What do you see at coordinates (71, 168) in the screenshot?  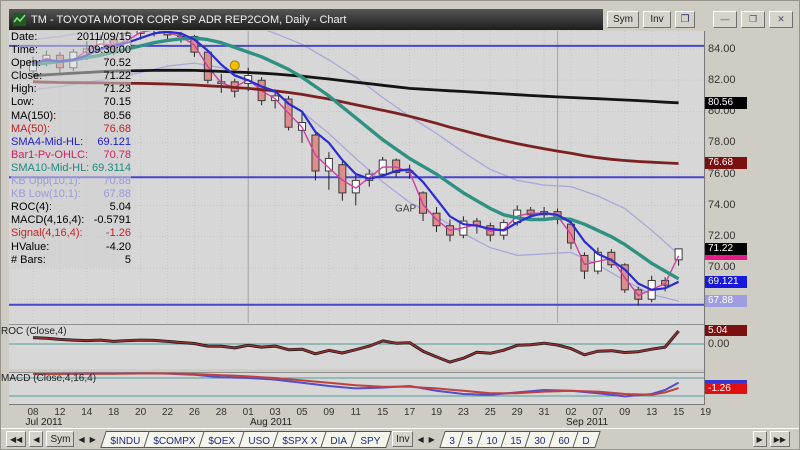 I see `info-row: SMA10-Mid-HL: 69.3114` at bounding box center [71, 168].